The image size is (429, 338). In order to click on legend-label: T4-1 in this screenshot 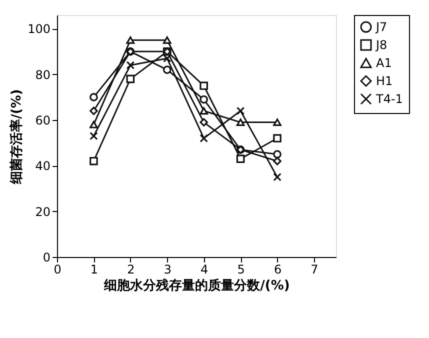, I will do `click(389, 99)`.